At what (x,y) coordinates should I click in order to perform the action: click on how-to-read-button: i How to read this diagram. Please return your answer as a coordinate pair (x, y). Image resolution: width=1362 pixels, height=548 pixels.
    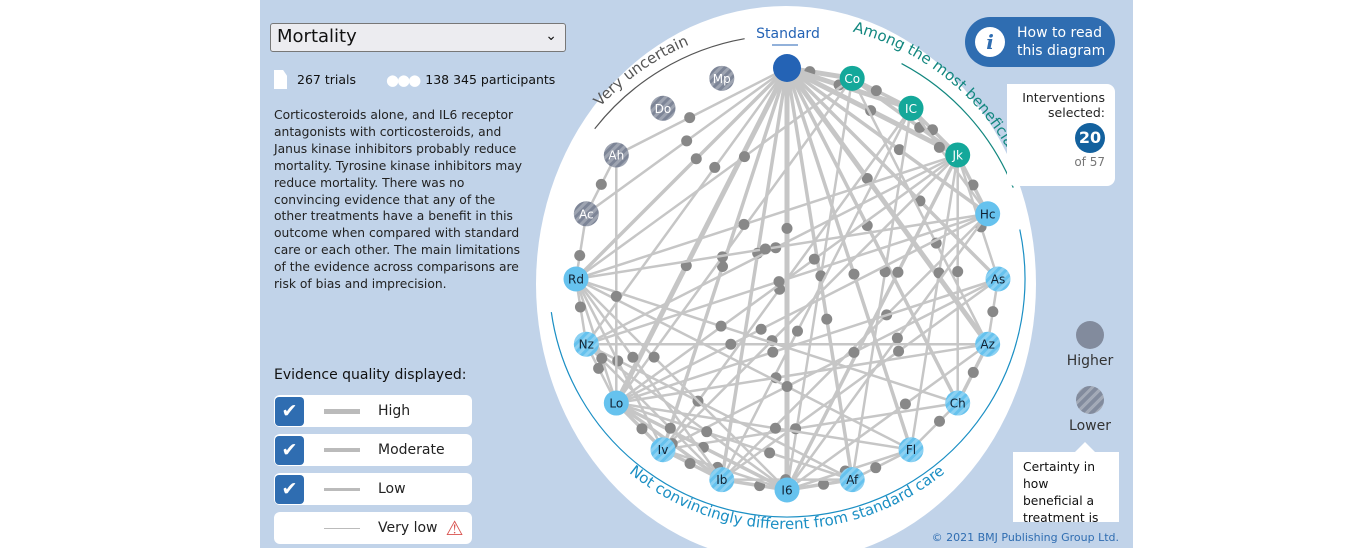
    Looking at the image, I should click on (1040, 42).